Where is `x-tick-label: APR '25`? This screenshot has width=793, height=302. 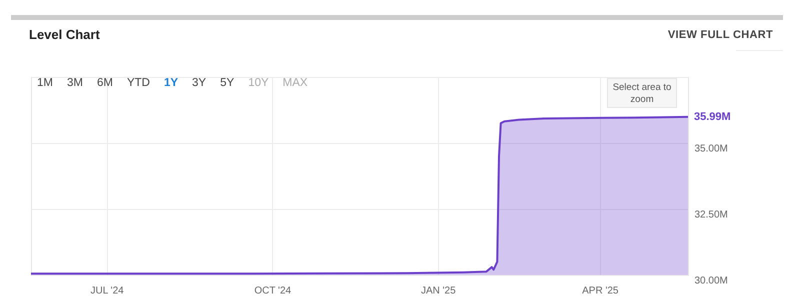
x-tick-label: APR '25 is located at coordinates (600, 291).